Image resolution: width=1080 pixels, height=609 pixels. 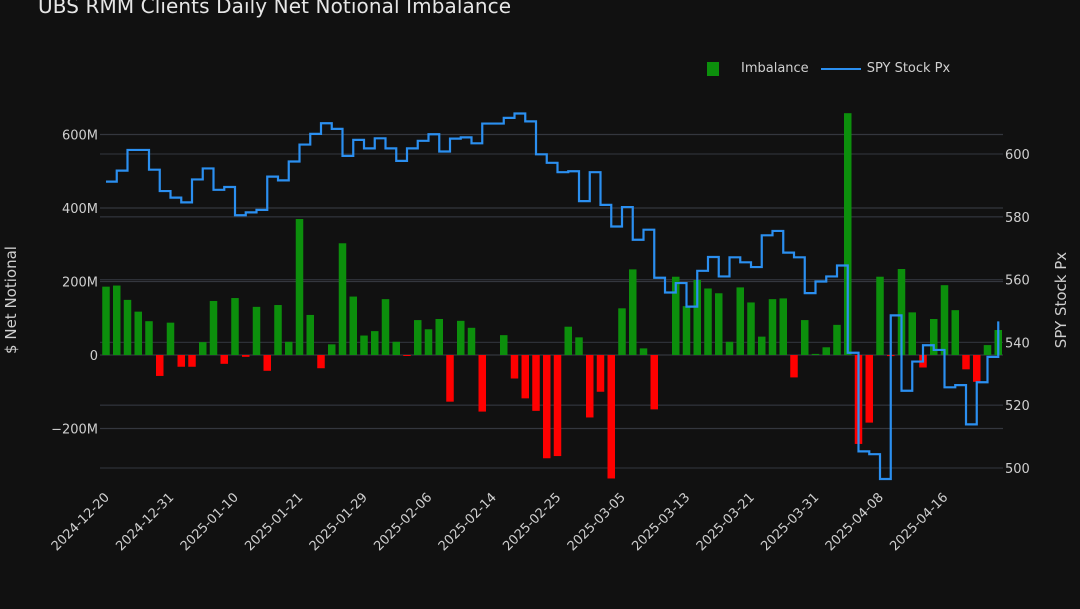 I want to click on x-tick-label: 2025-01-10, so click(x=210, y=522).